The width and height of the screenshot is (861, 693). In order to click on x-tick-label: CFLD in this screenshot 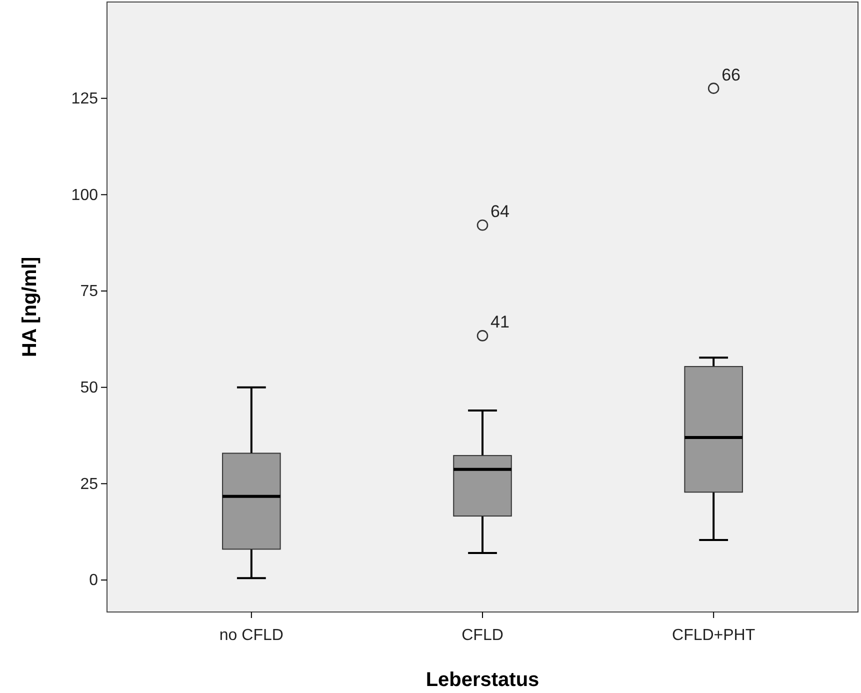, I will do `click(483, 635)`.